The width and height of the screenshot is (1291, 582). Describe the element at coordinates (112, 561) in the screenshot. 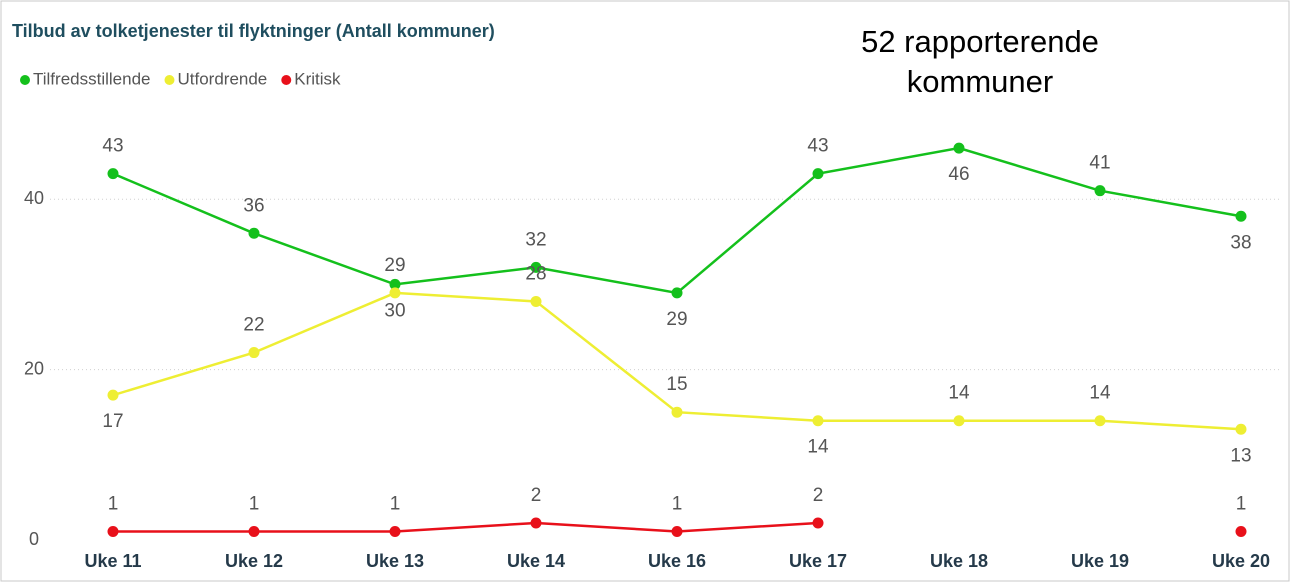

I see `x-tick-label: Uke 11` at that location.